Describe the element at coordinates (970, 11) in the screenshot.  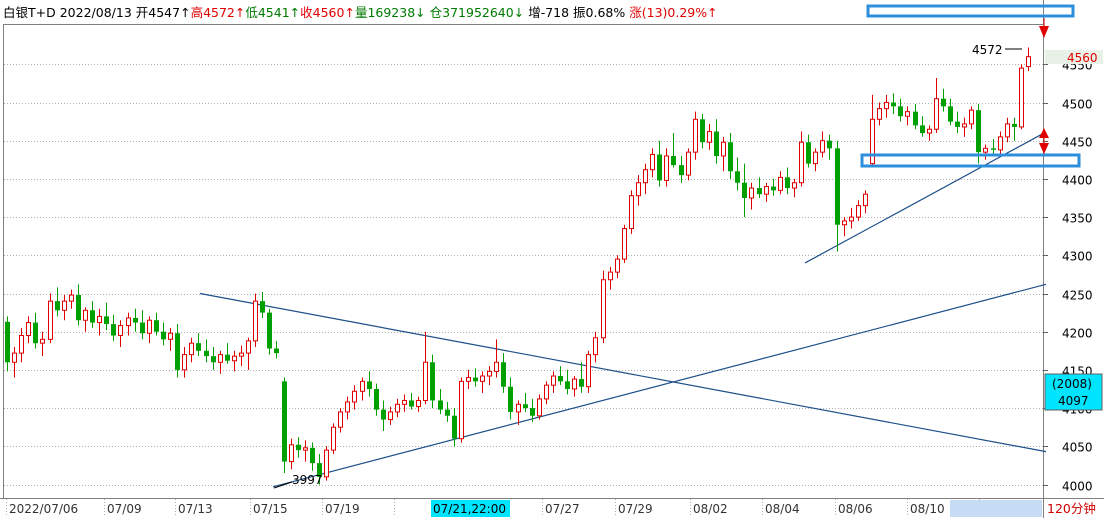
I see `highlight-box-top` at that location.